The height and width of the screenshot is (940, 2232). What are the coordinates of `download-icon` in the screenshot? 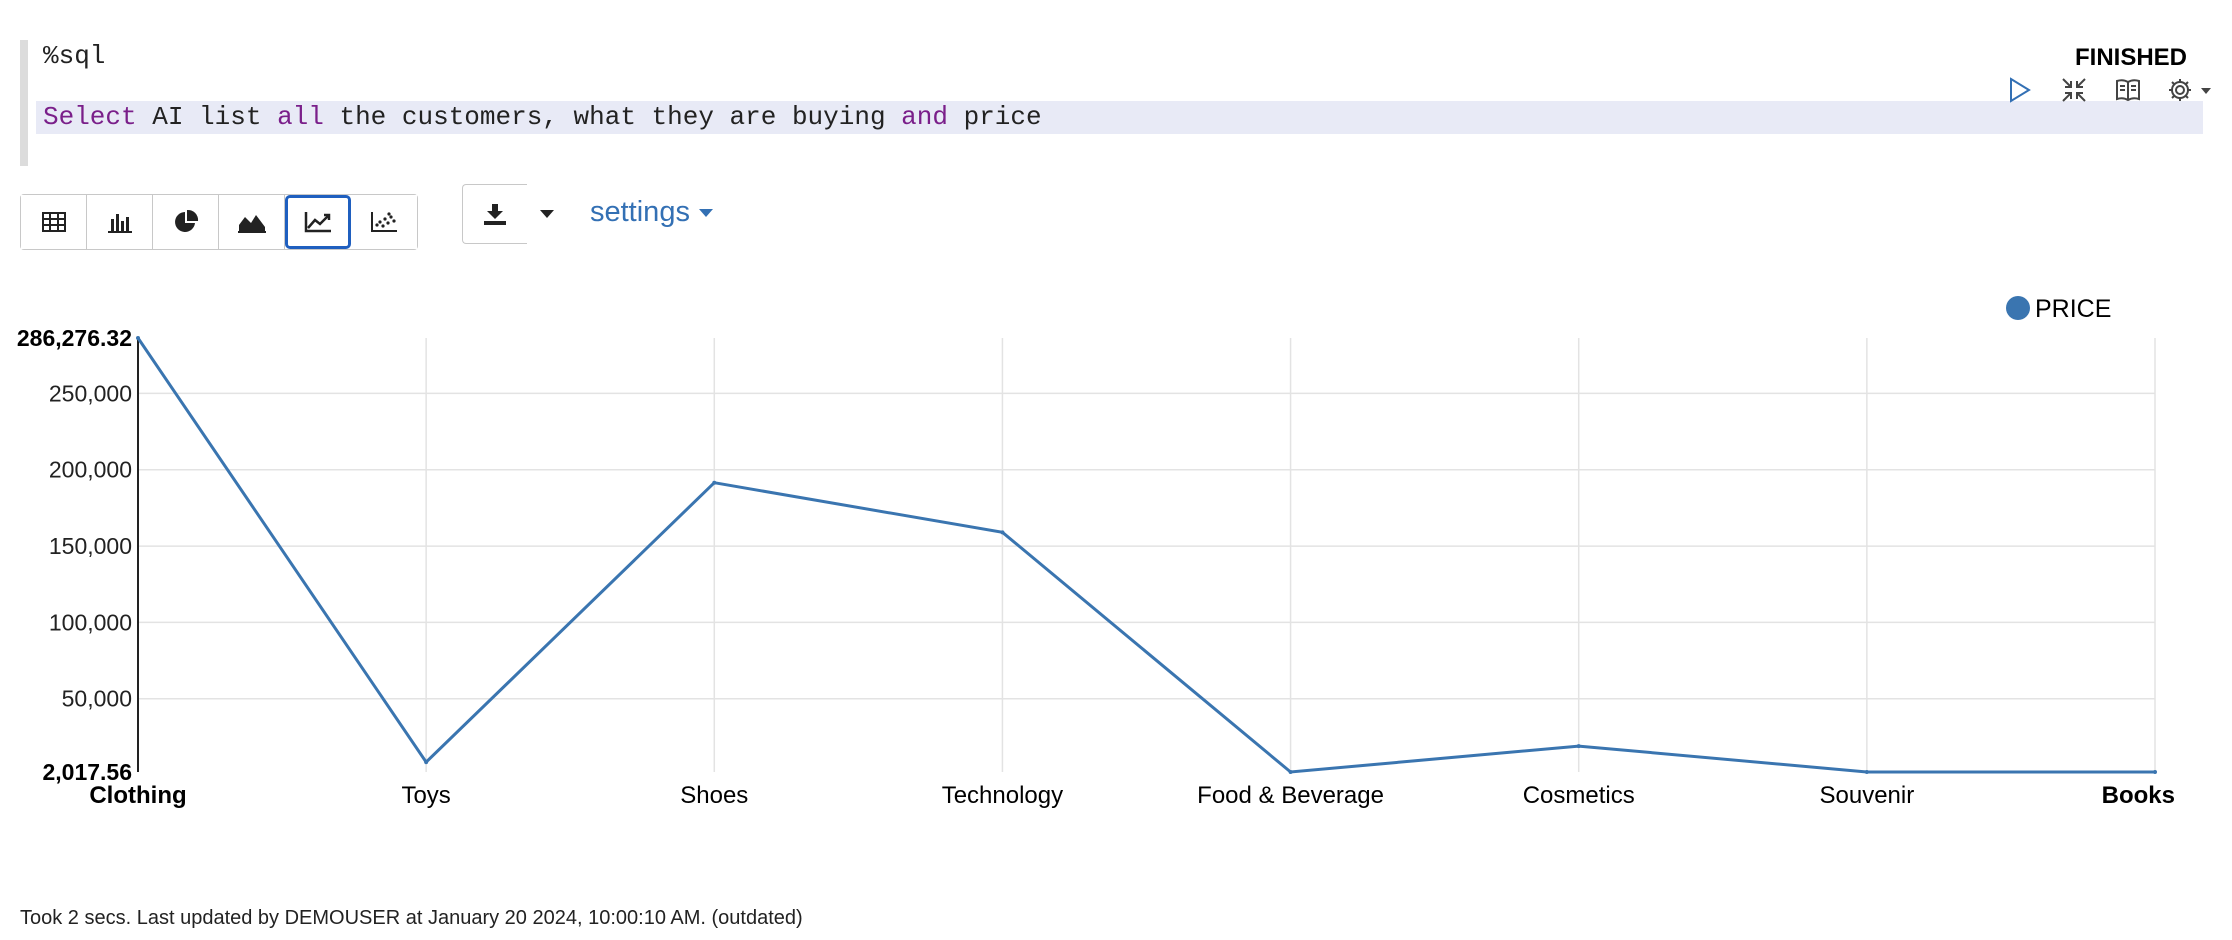 It's located at (495, 214).